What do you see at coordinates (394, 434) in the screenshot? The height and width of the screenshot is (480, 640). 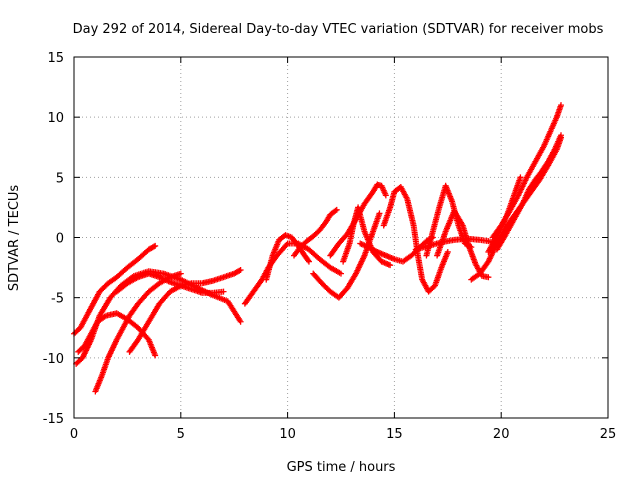 I see `x-tick-label: 15` at bounding box center [394, 434].